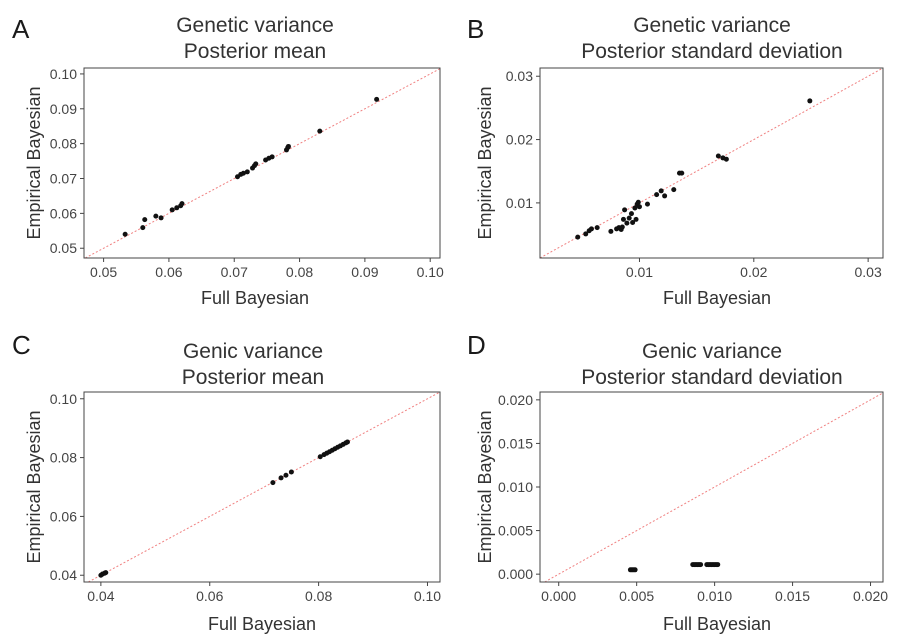 This screenshot has height=636, width=910. Describe the element at coordinates (364, 272) in the screenshot. I see `x-tick-label: 0.09` at that location.